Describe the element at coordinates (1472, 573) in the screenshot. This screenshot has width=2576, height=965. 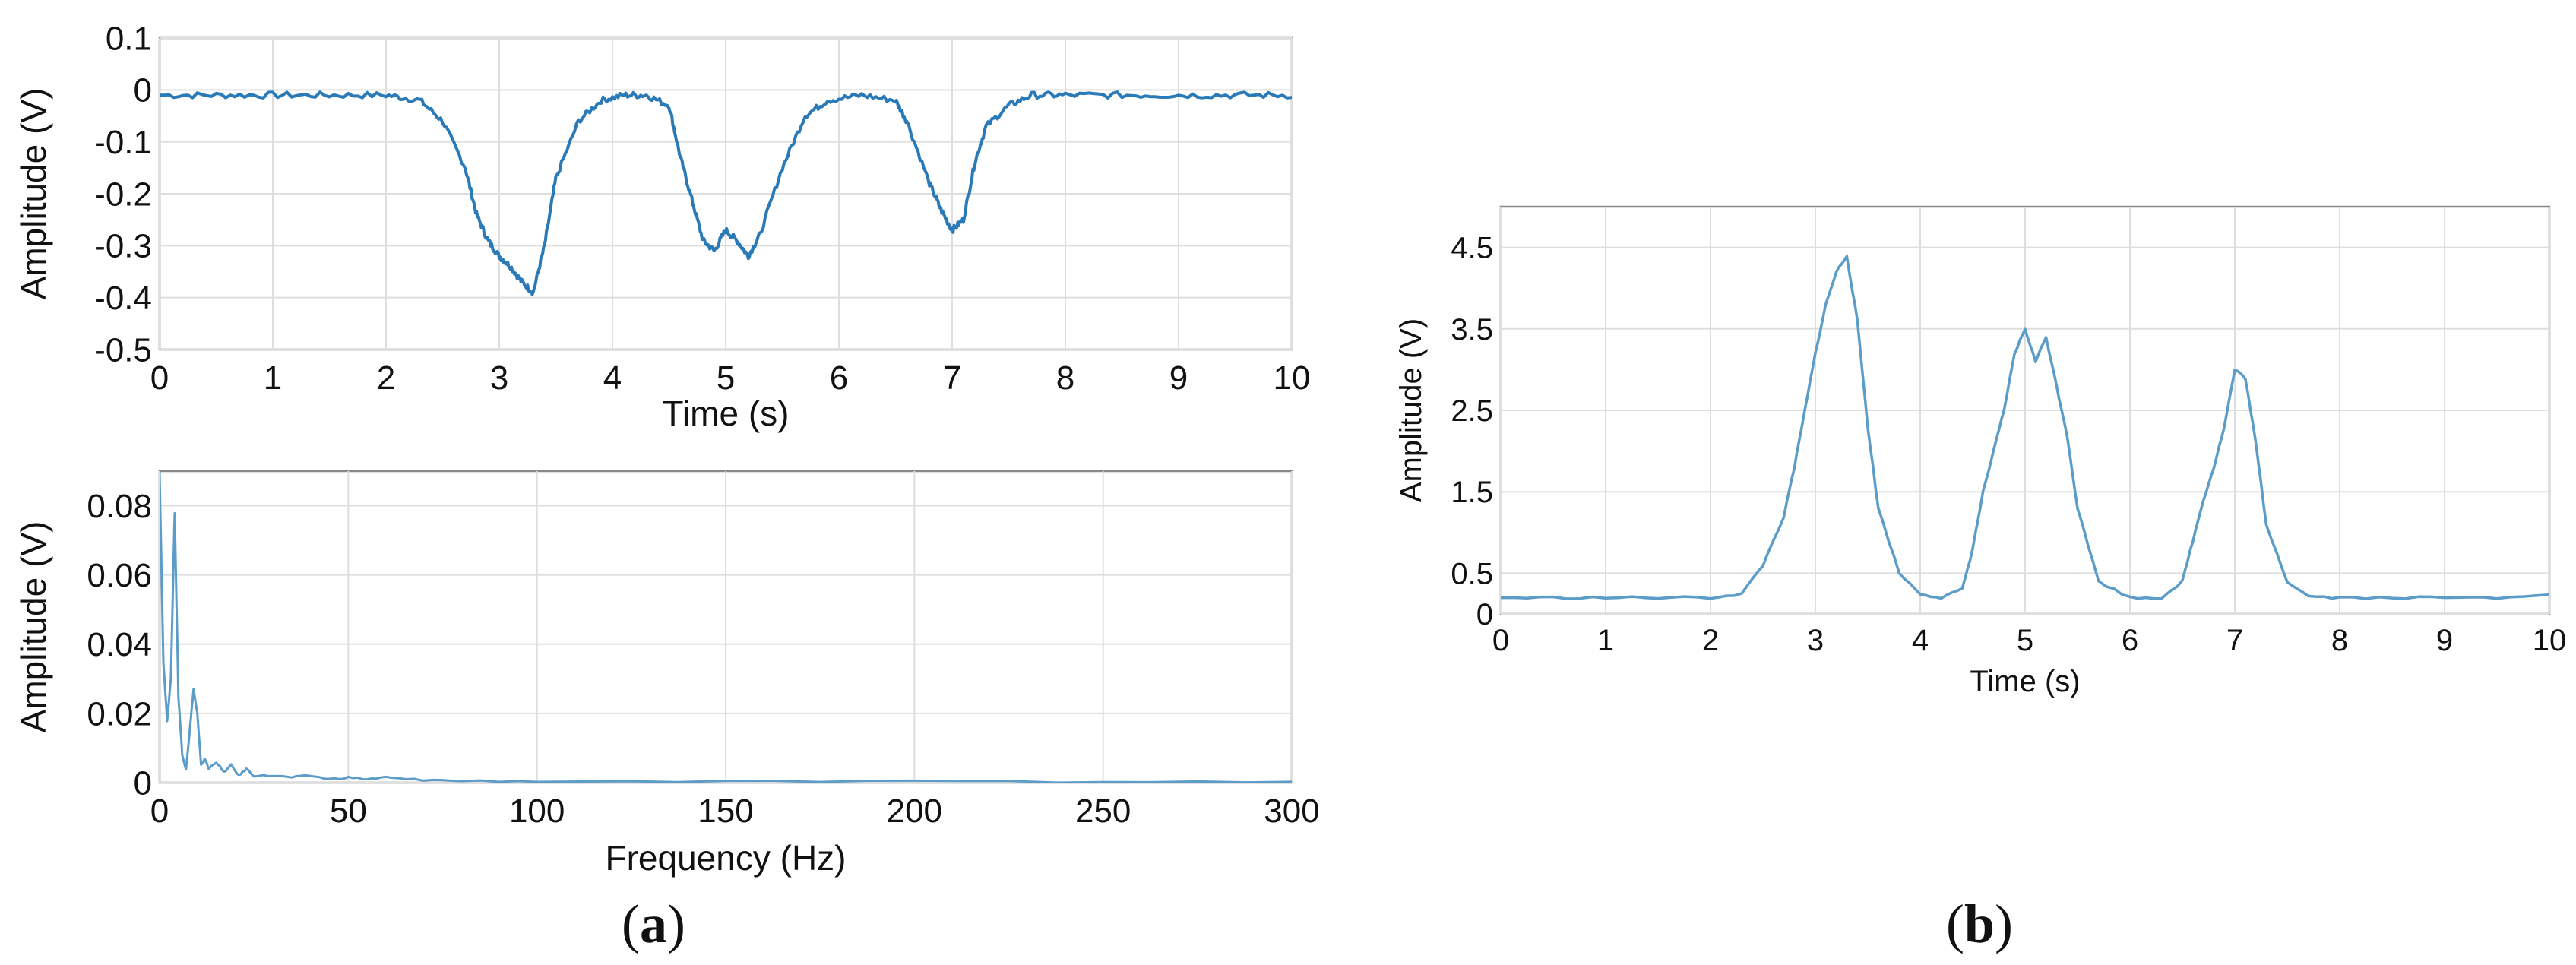
I see `y-tick-label: 0.5` at that location.